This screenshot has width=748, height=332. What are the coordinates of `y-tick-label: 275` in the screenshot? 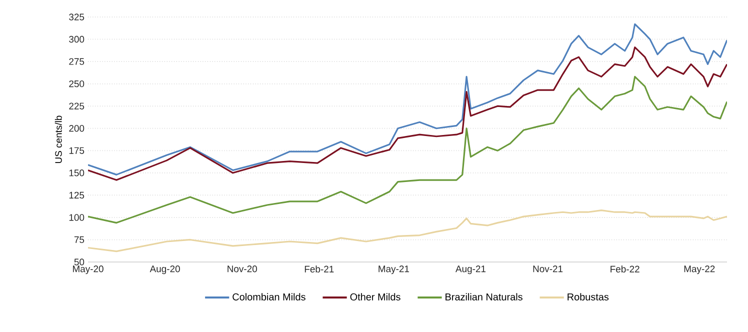 It's located at (76, 61).